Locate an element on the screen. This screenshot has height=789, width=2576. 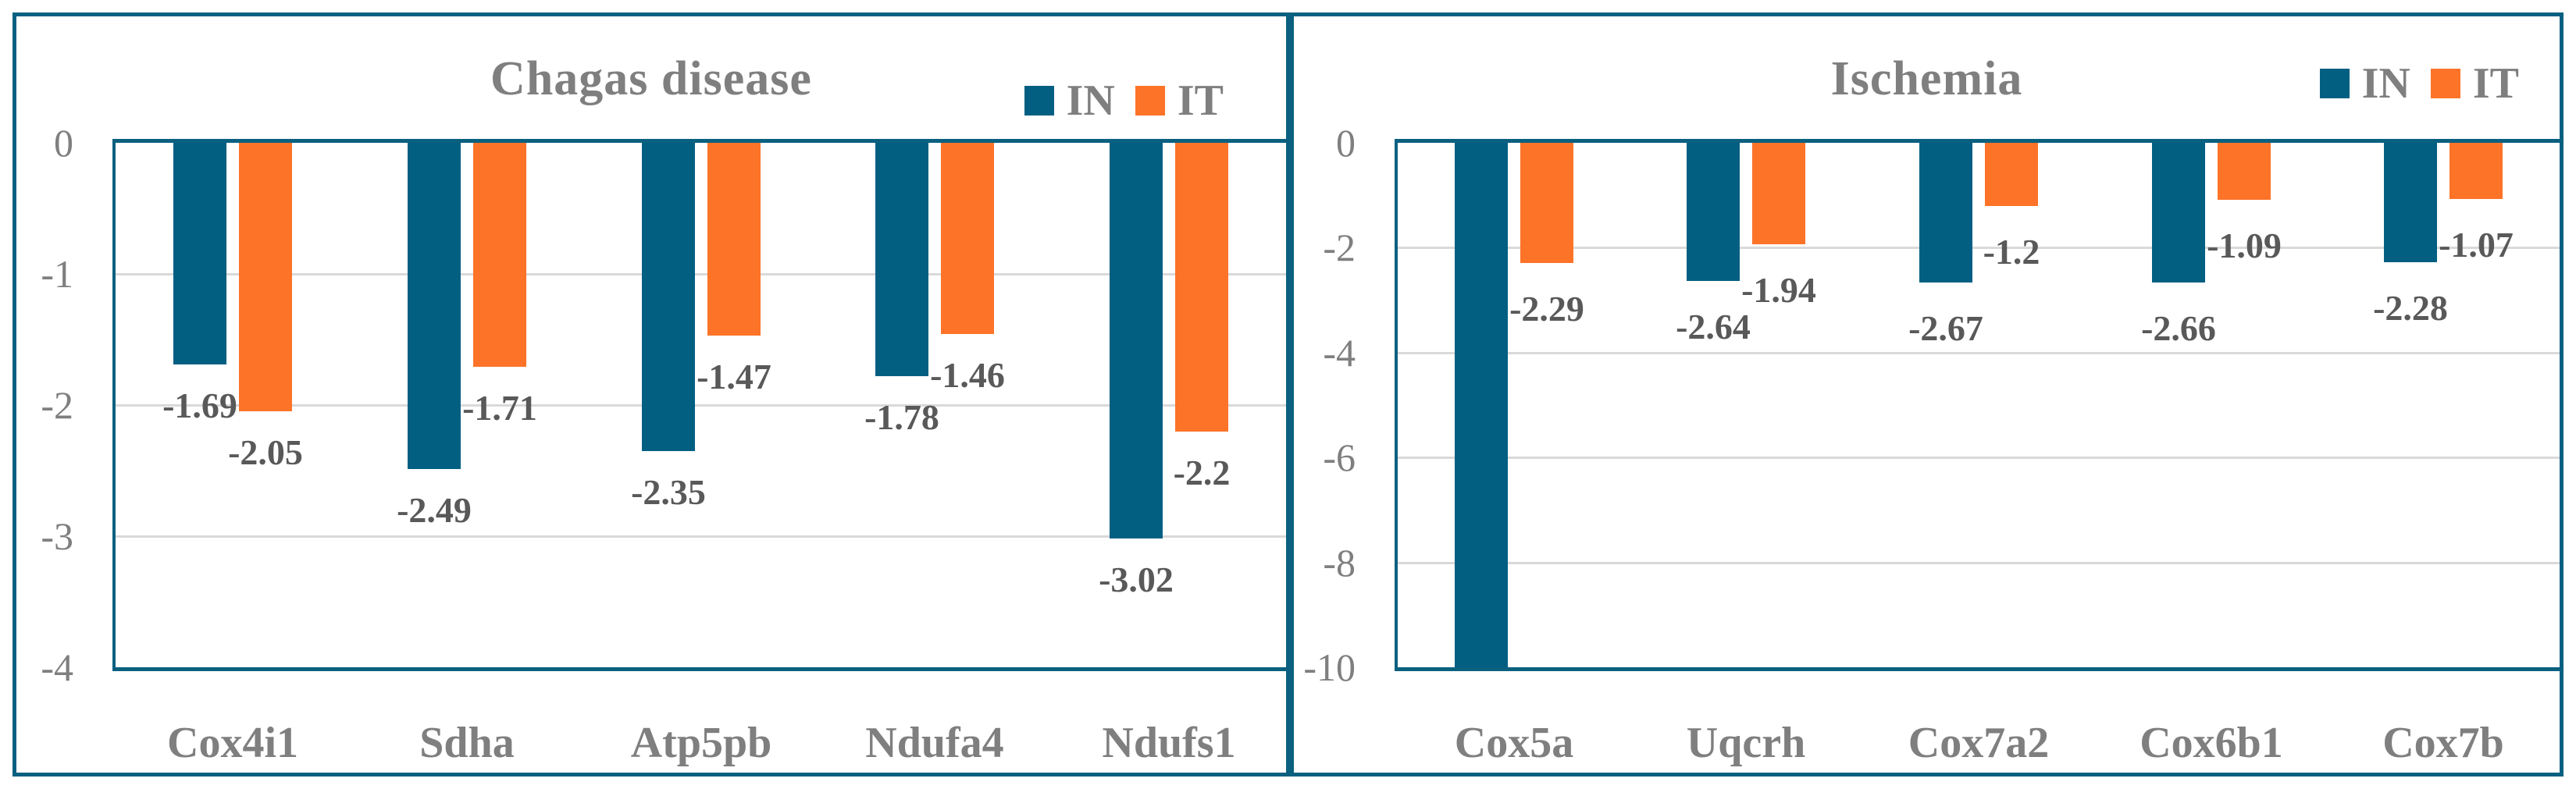
data-label-it: -1.2 is located at coordinates (2011, 252).